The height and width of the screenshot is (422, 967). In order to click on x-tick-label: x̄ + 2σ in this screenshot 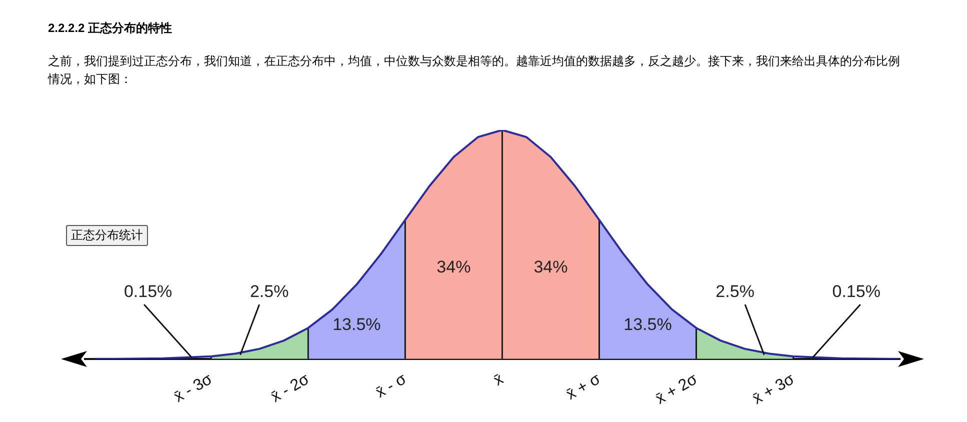, I will do `click(676, 389)`.